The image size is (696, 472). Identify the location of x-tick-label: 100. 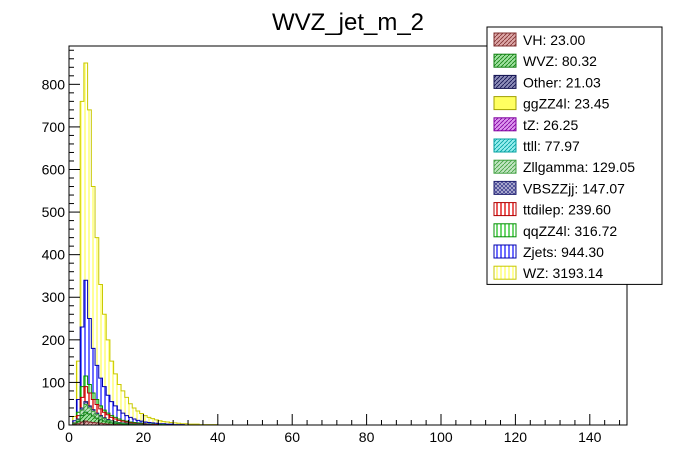
(441, 437).